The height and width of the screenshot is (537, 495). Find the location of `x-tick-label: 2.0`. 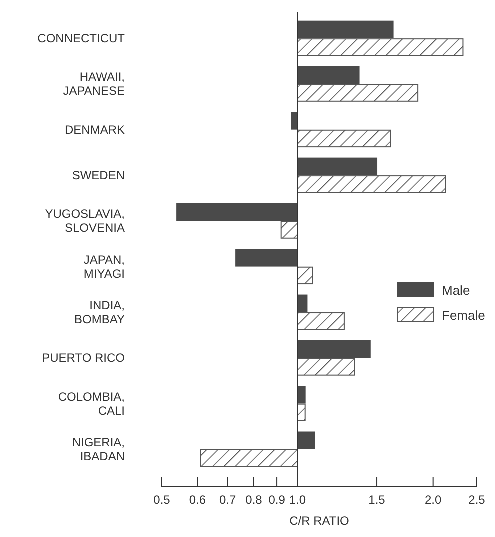

x-tick-label: 2.0 is located at coordinates (433, 499).